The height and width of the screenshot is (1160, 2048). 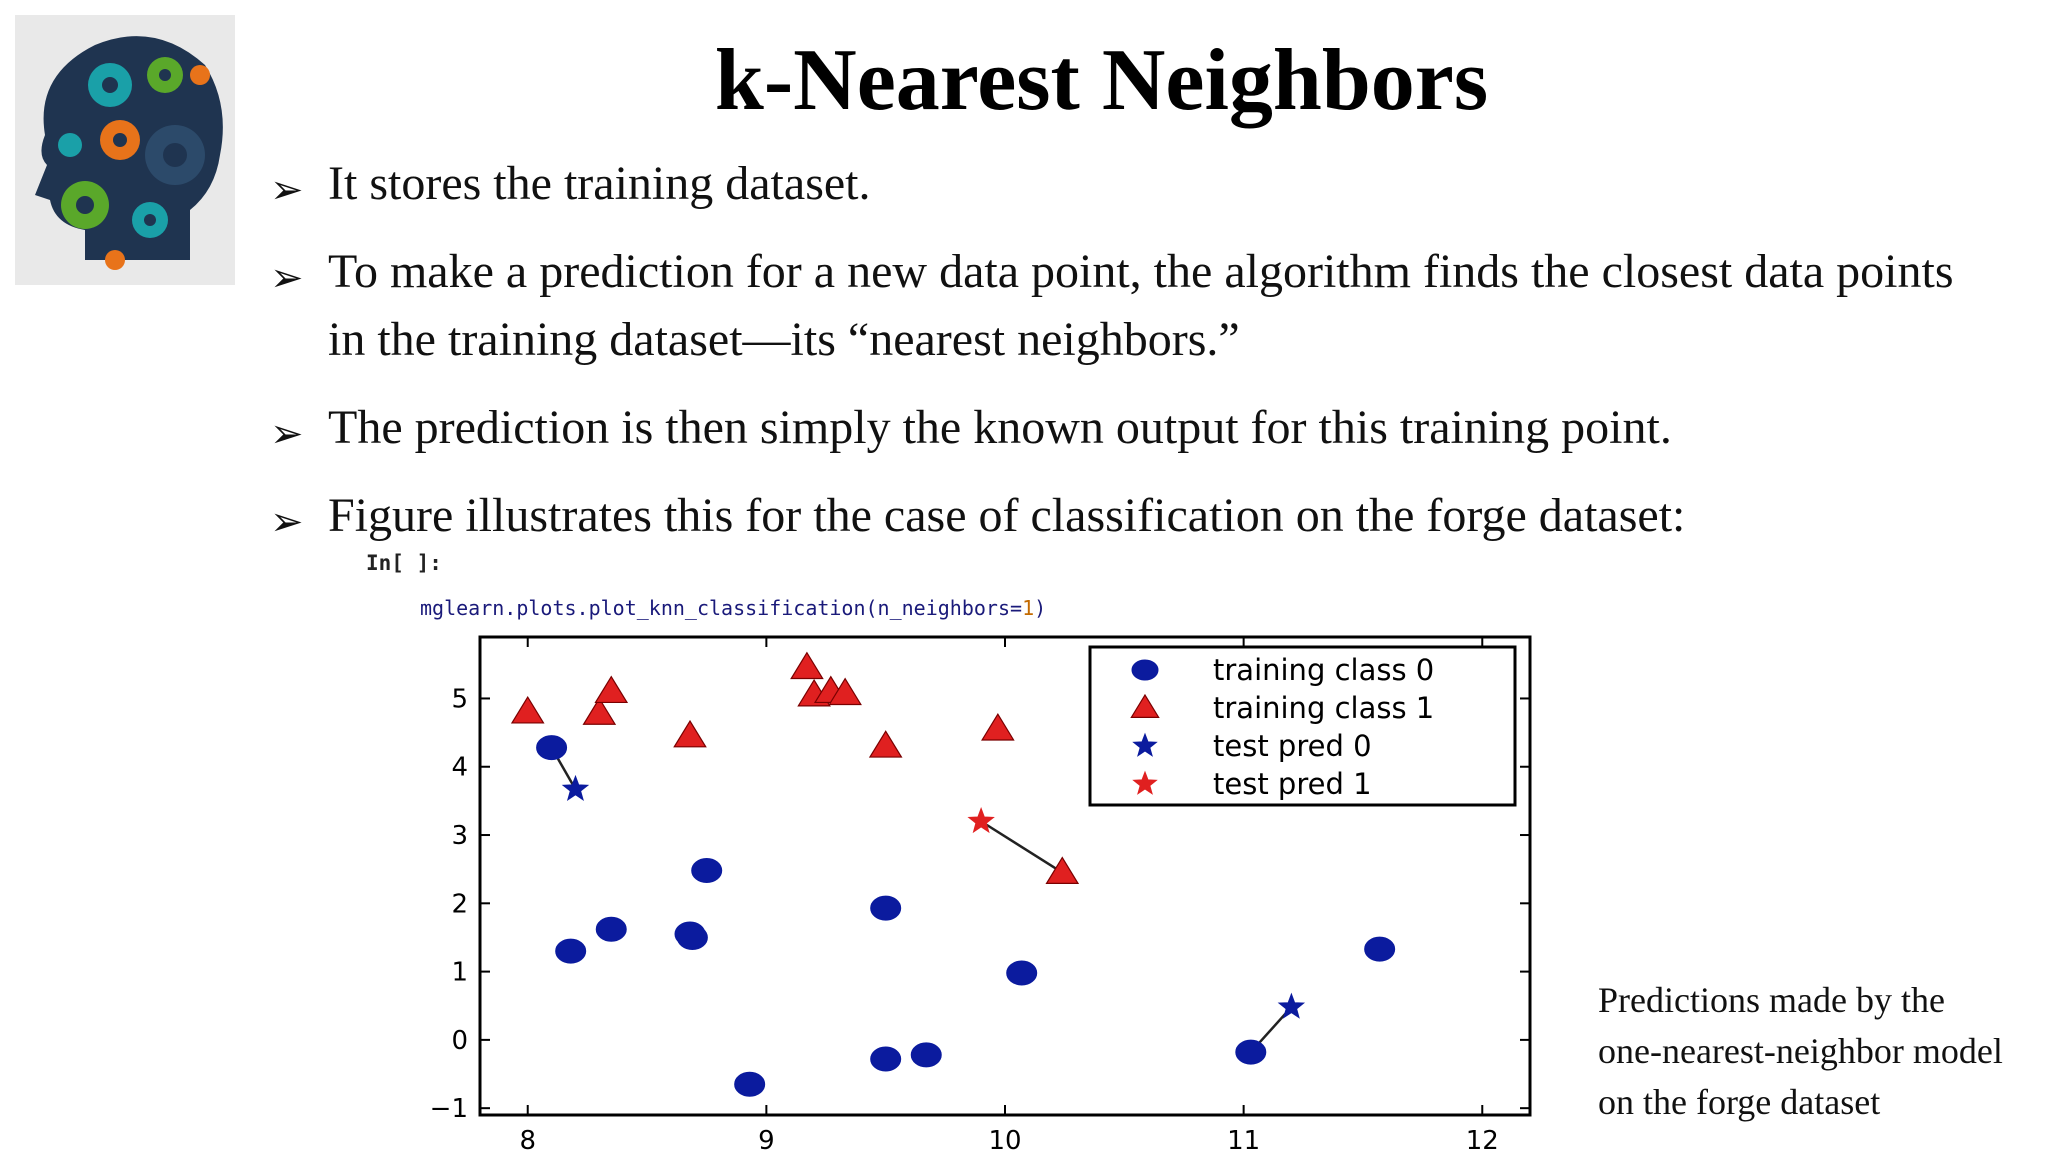 I want to click on x-tick-label: 8, so click(x=527, y=1141).